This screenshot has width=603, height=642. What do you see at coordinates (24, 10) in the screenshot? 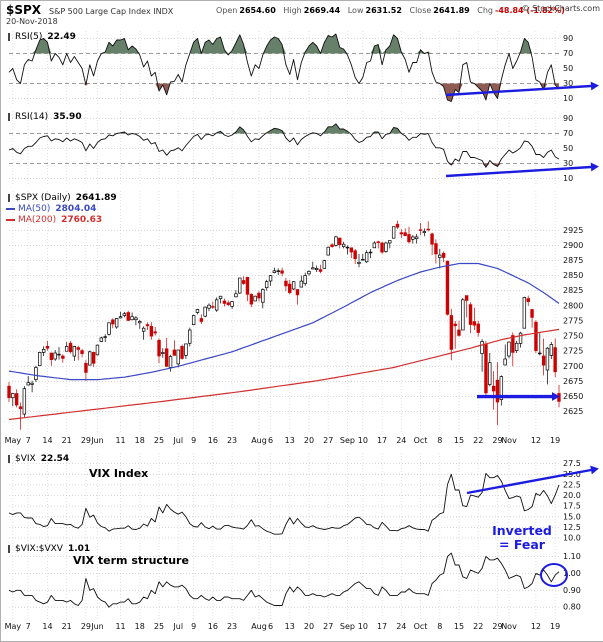
I see `symbol-title: $SPX` at bounding box center [24, 10].